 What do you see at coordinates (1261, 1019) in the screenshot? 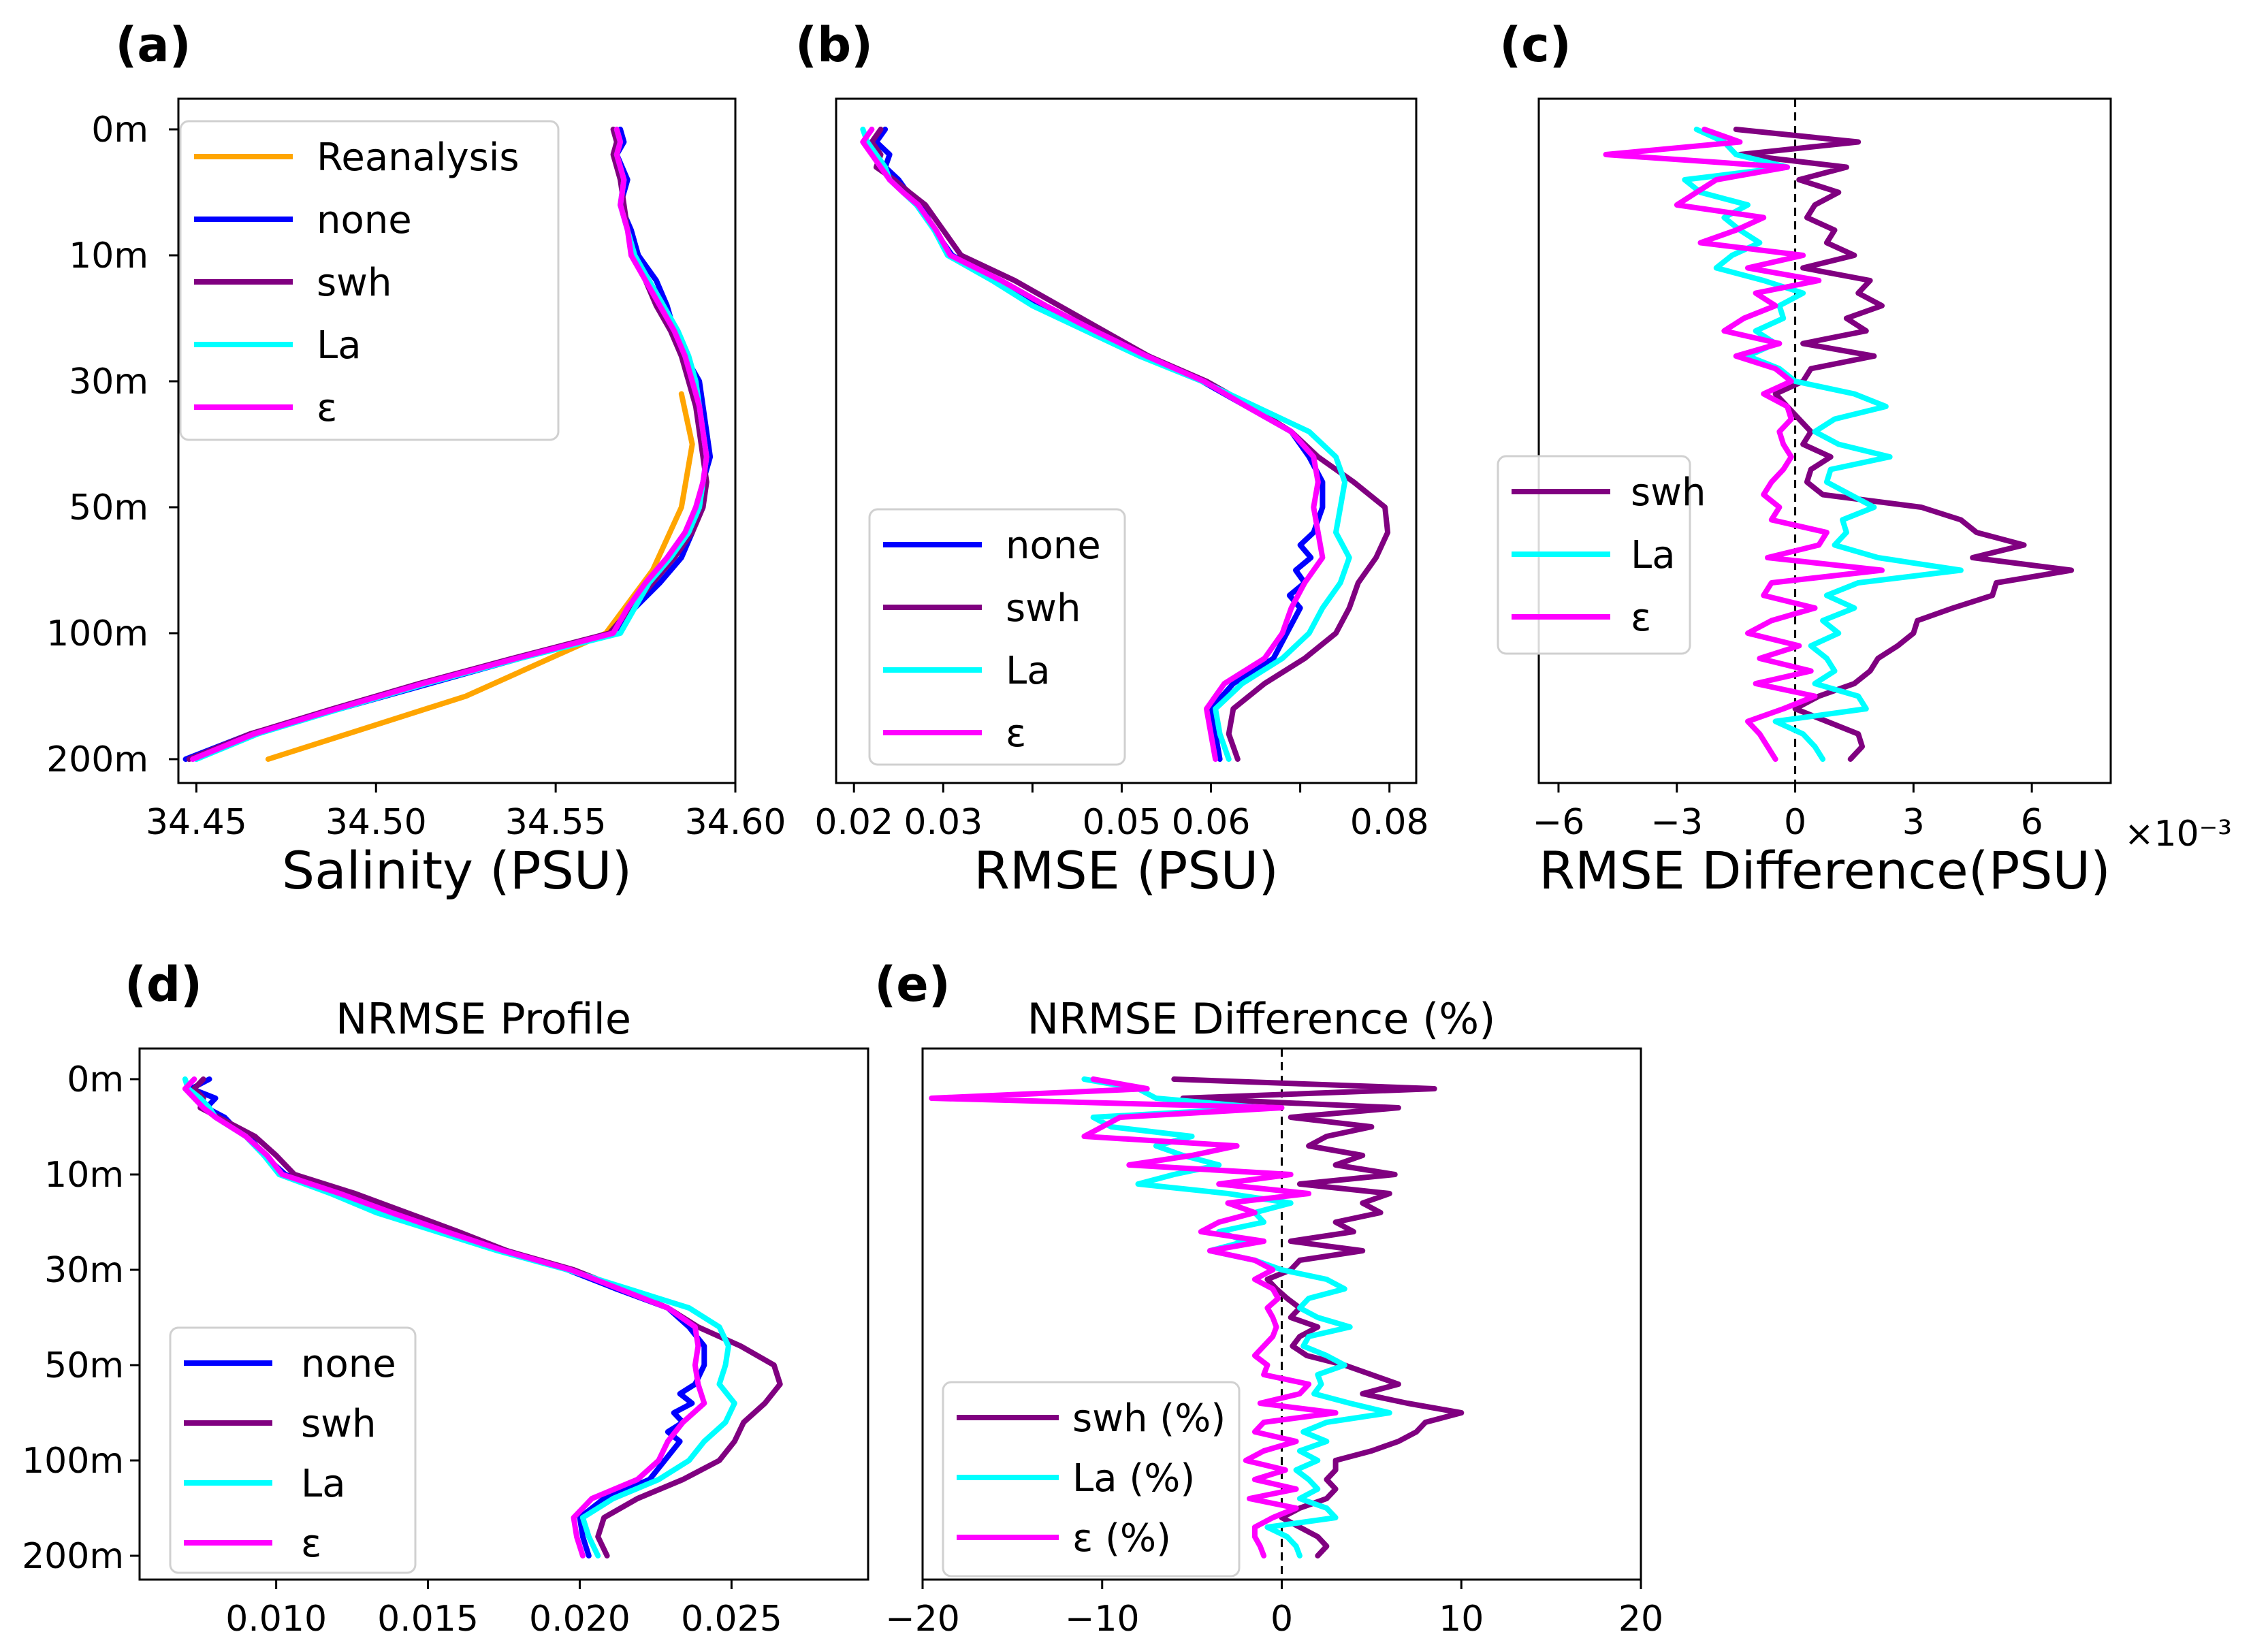
I see `panel-title: NRMSE Difference (%)` at bounding box center [1261, 1019].